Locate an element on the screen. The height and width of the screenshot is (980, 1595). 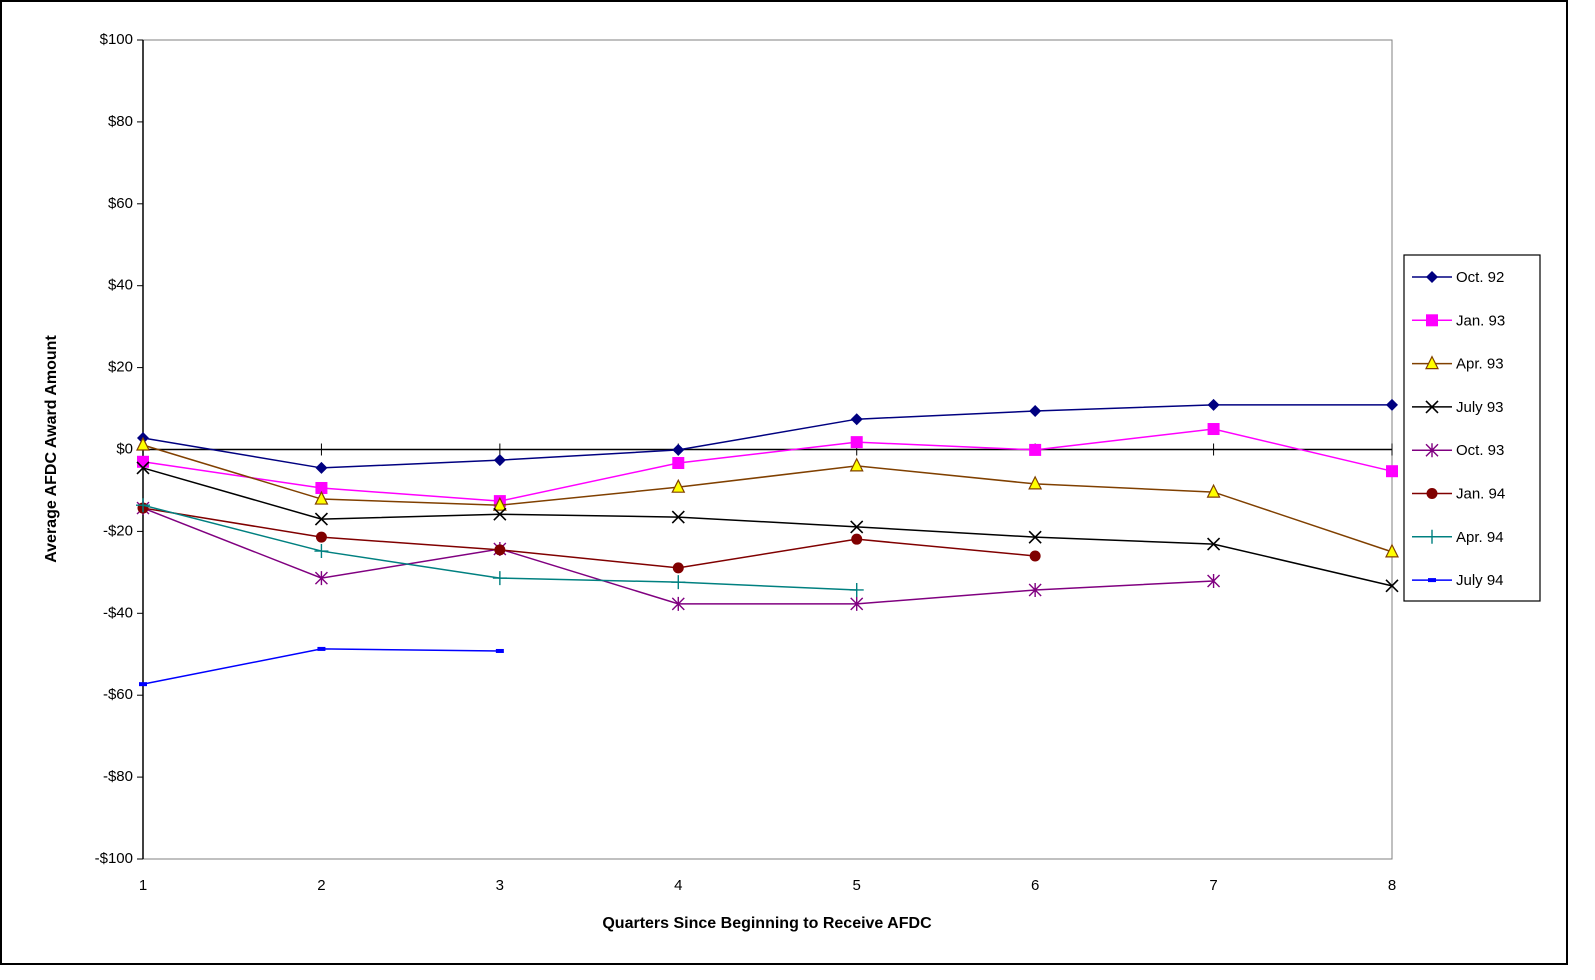
legend-label: Apr. 93 is located at coordinates (1480, 364).